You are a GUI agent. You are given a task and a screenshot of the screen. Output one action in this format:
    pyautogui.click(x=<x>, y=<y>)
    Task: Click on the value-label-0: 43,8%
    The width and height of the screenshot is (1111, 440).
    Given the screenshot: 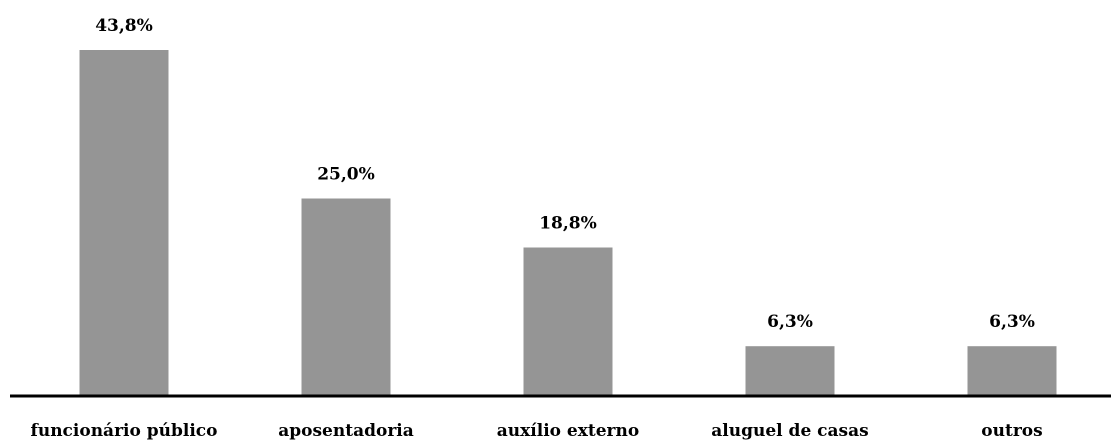 What is the action you would take?
    pyautogui.click(x=124, y=26)
    